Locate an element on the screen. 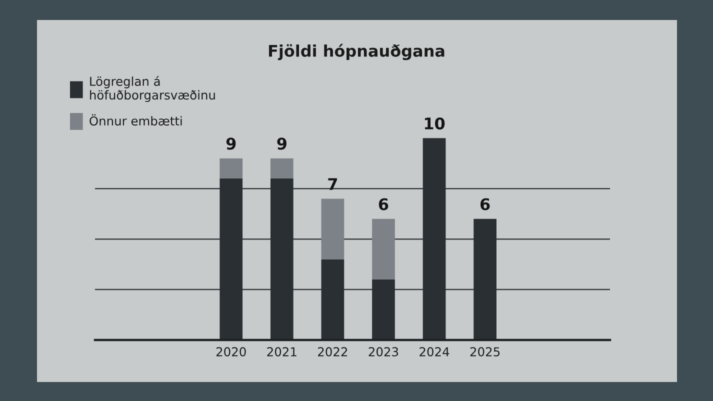 The width and height of the screenshot is (713, 401). x-tick-label: 2024 is located at coordinates (435, 351).